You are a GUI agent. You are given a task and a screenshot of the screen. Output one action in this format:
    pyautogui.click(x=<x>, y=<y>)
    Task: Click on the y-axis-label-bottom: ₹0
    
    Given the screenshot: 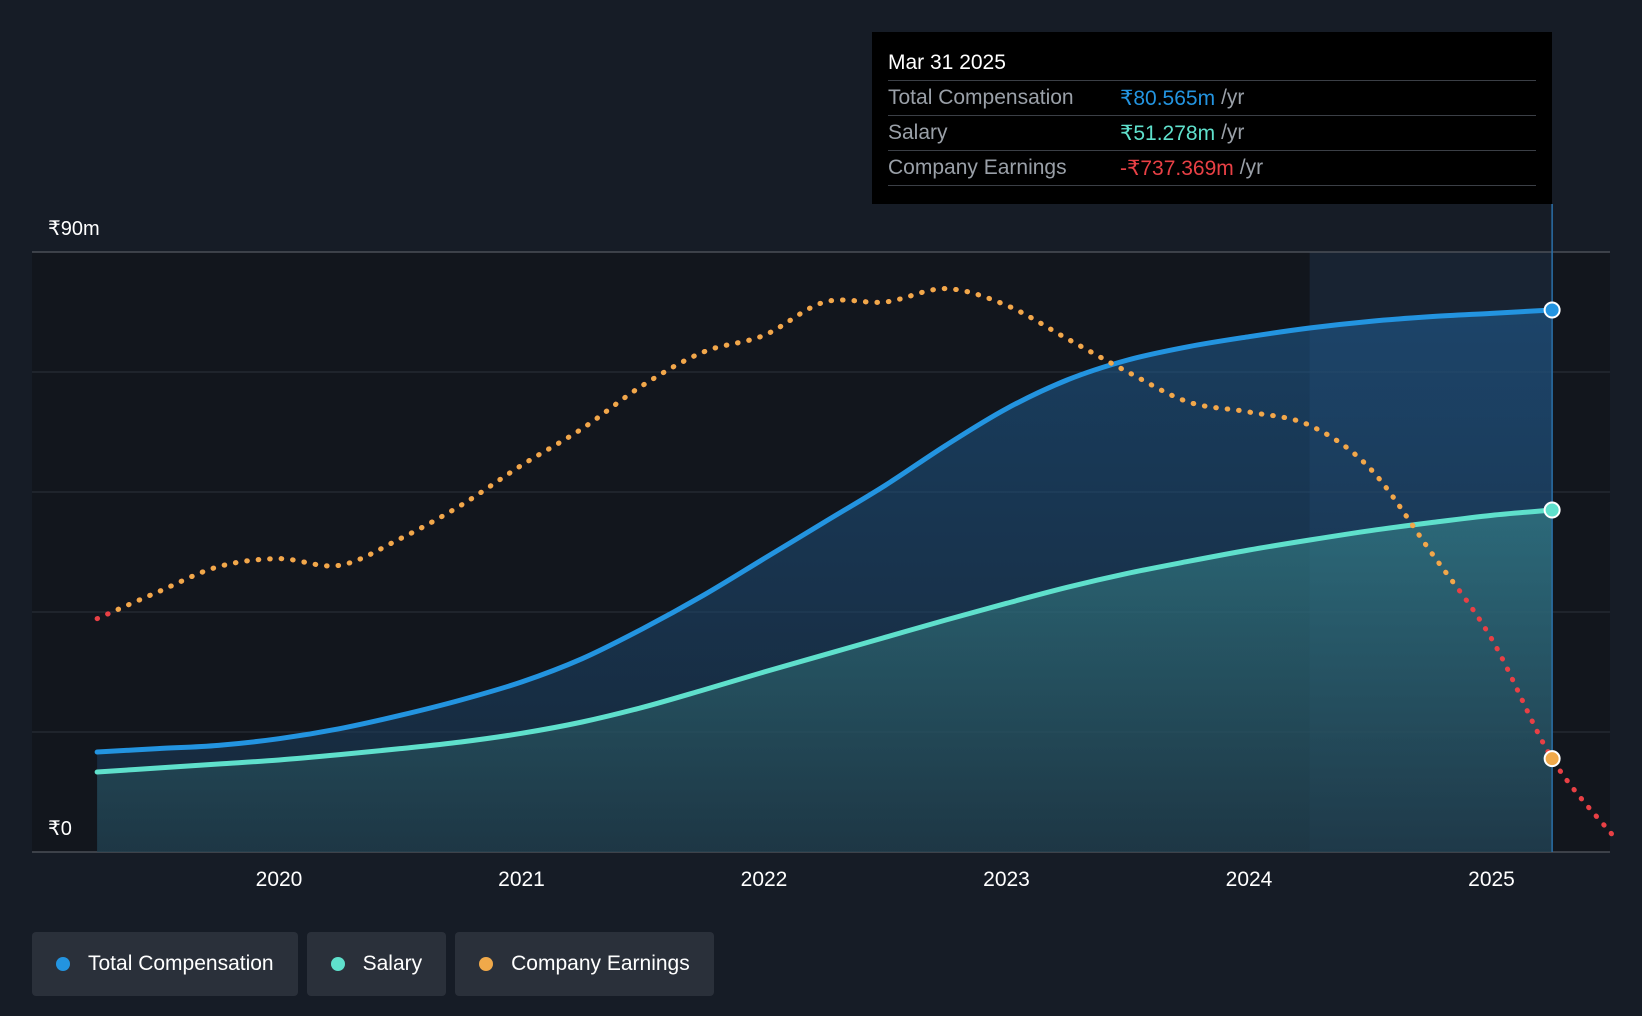 What is the action you would take?
    pyautogui.click(x=60, y=829)
    